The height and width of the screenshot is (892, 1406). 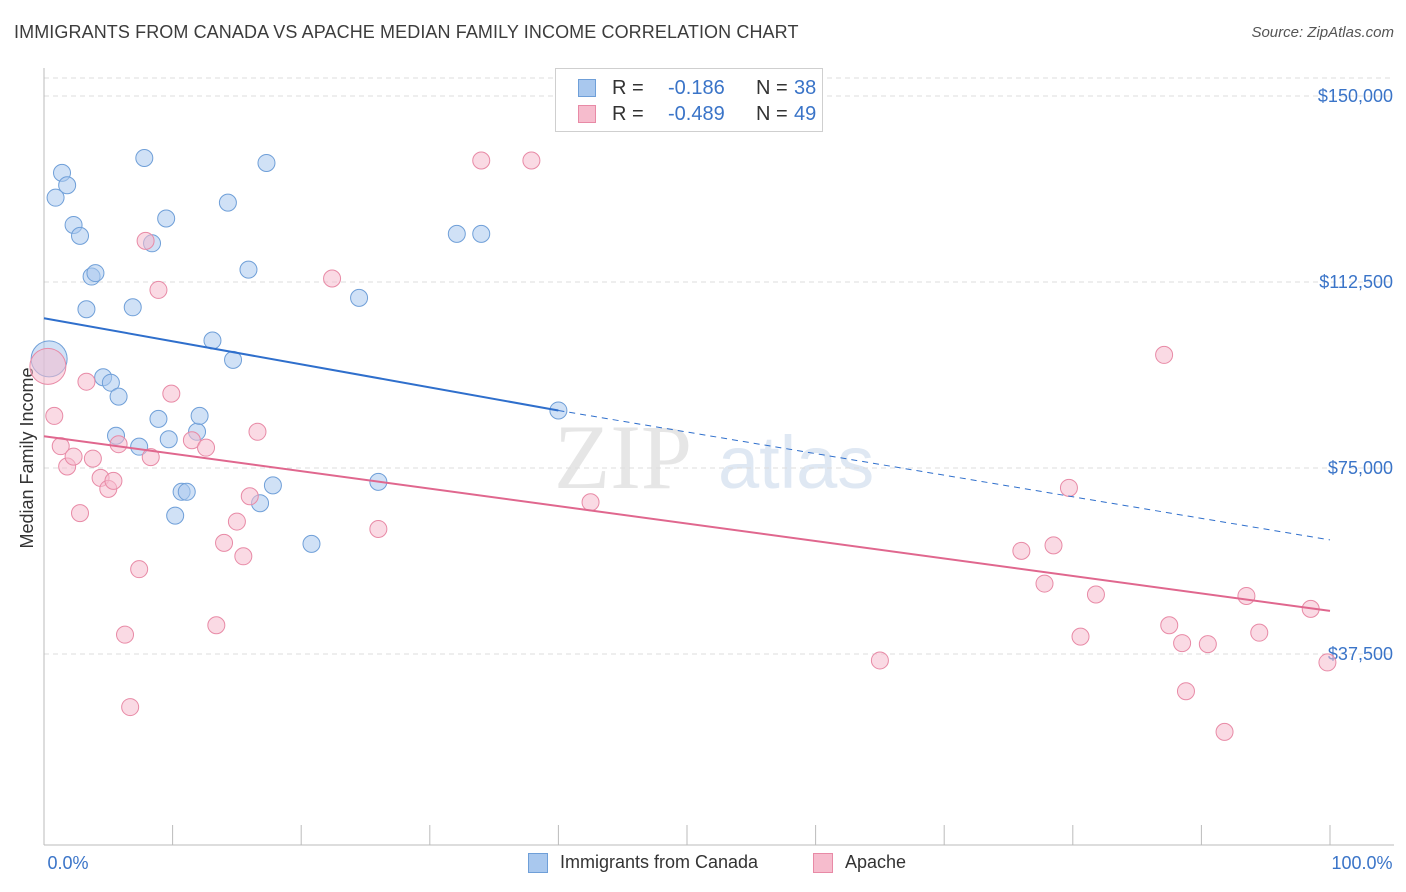 What do you see at coordinates (823, 863) in the screenshot?
I see `apache-legend-swatch` at bounding box center [823, 863].